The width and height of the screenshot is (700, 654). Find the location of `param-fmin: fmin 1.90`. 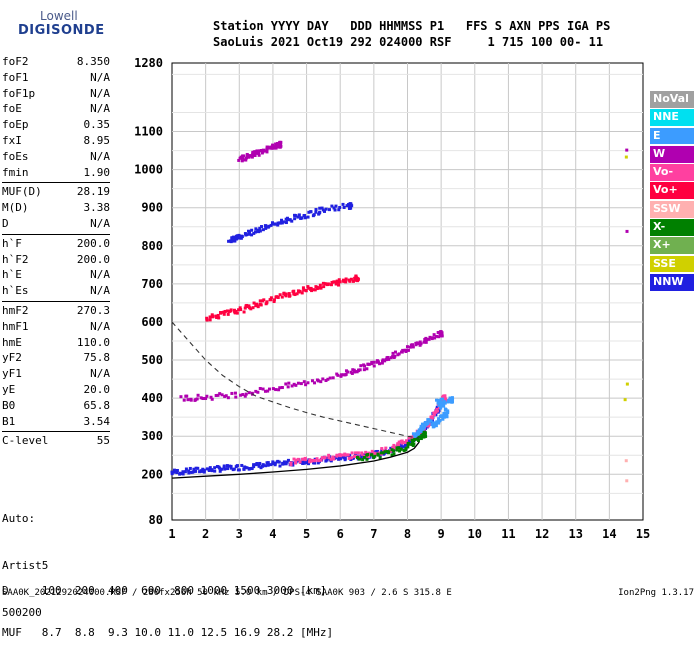

param-fmin: fmin 1.90 is located at coordinates (56, 174).